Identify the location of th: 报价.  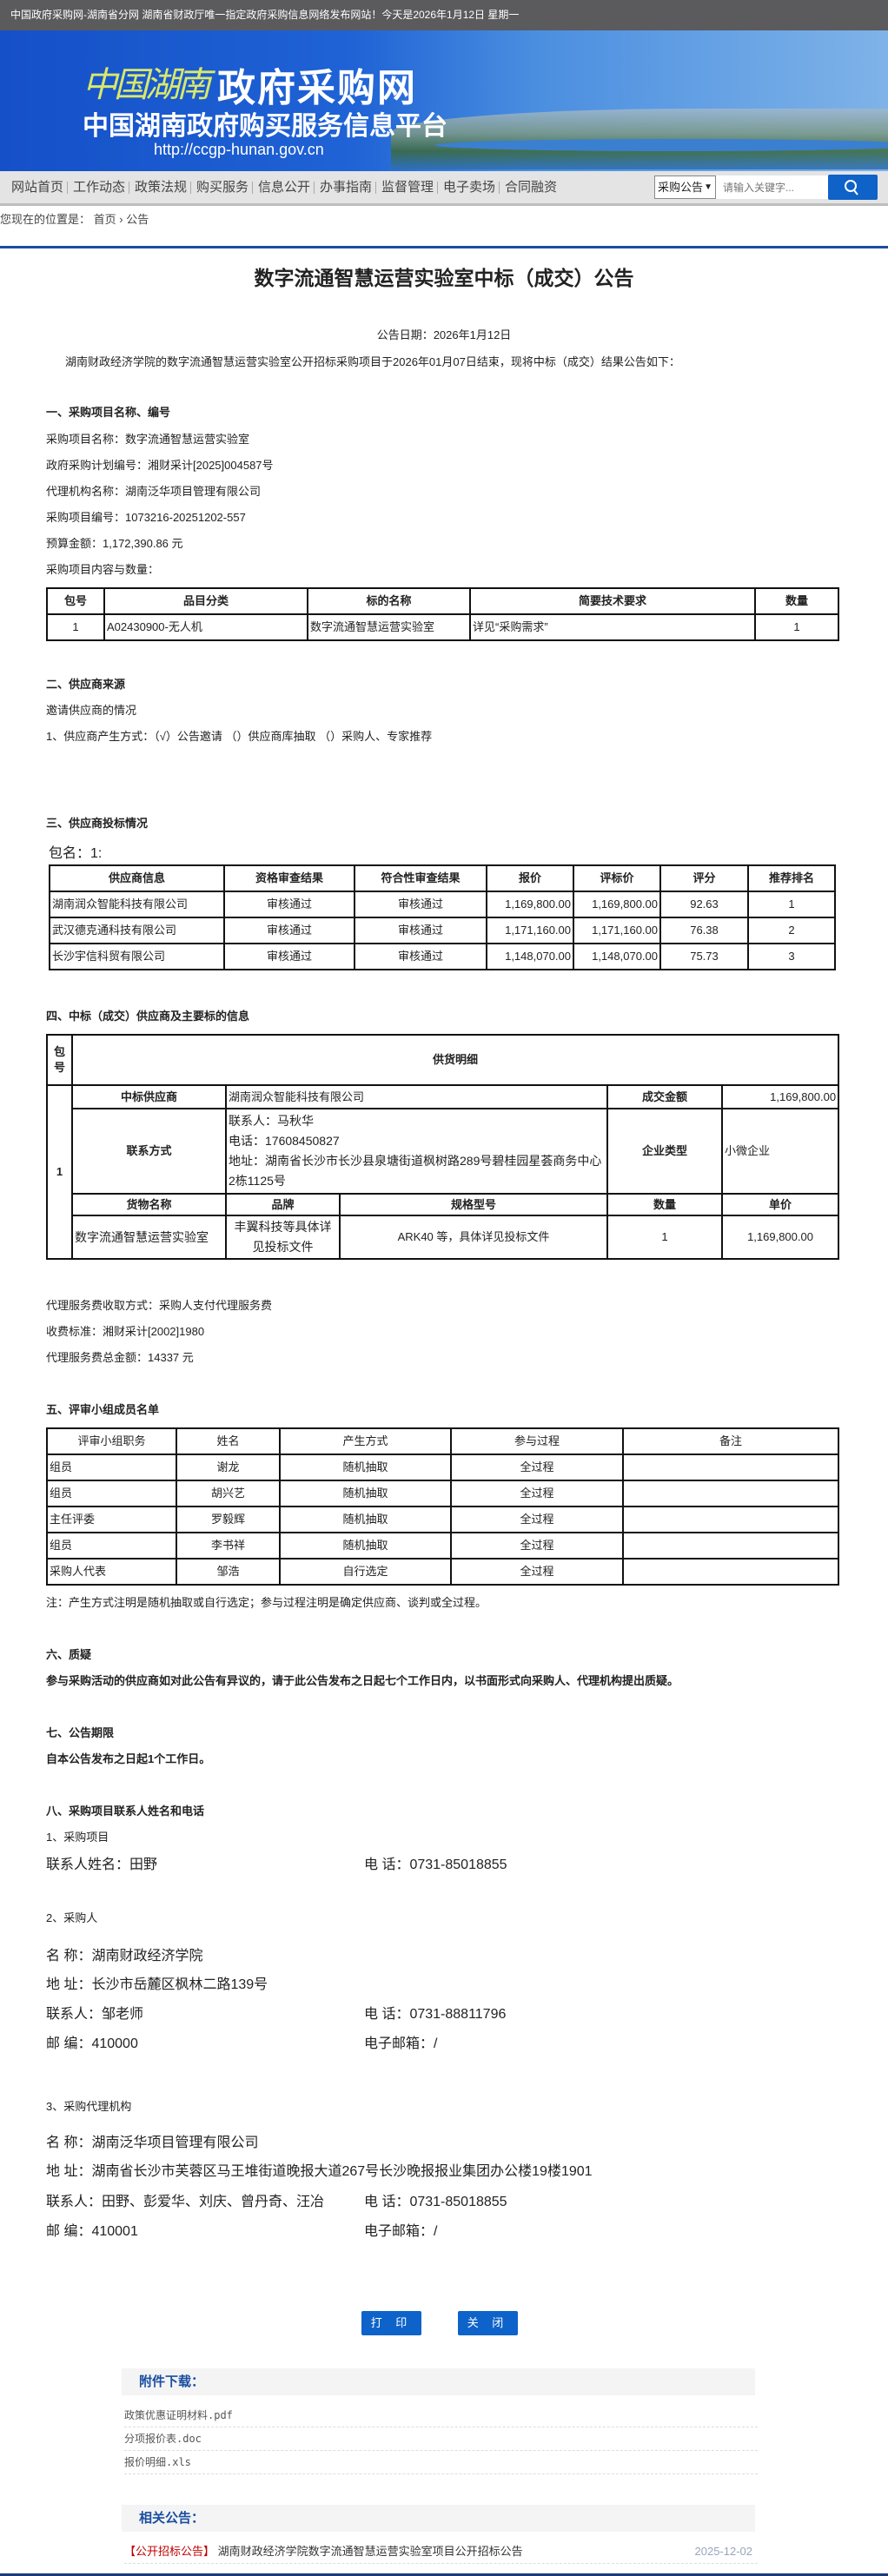
(530, 878).